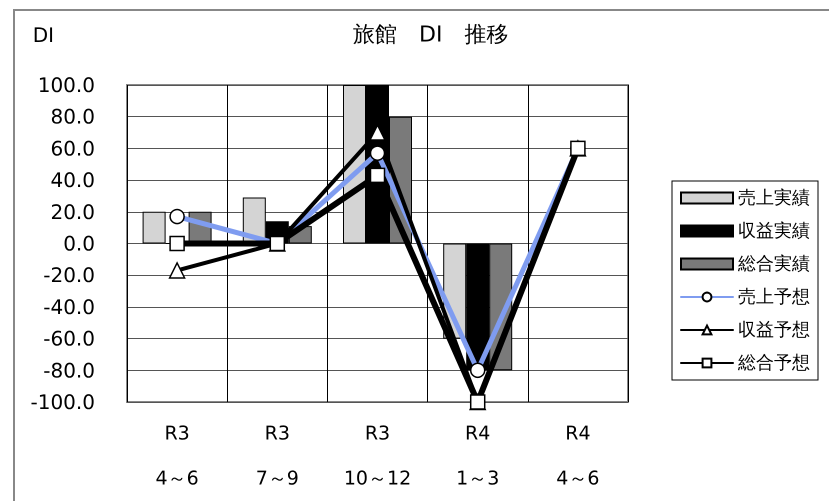  What do you see at coordinates (72, 180) in the screenshot?
I see `y-tick-label: 40.0` at bounding box center [72, 180].